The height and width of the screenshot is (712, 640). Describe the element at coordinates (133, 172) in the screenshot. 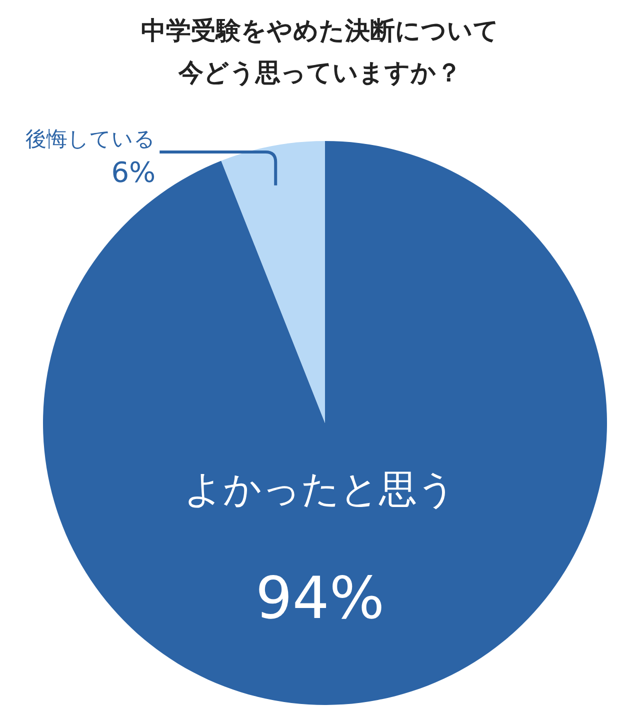

I see `data-label: 6%` at that location.